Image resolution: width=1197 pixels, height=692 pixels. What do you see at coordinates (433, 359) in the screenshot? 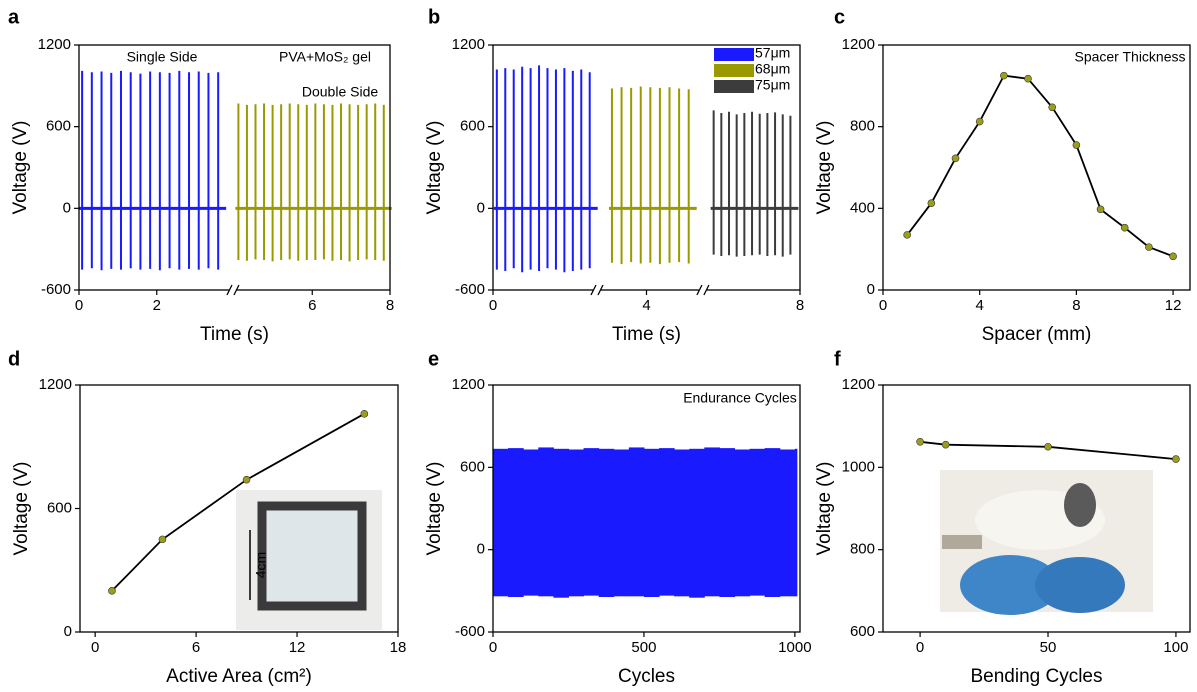
I see `panel-letter: e` at bounding box center [433, 359].